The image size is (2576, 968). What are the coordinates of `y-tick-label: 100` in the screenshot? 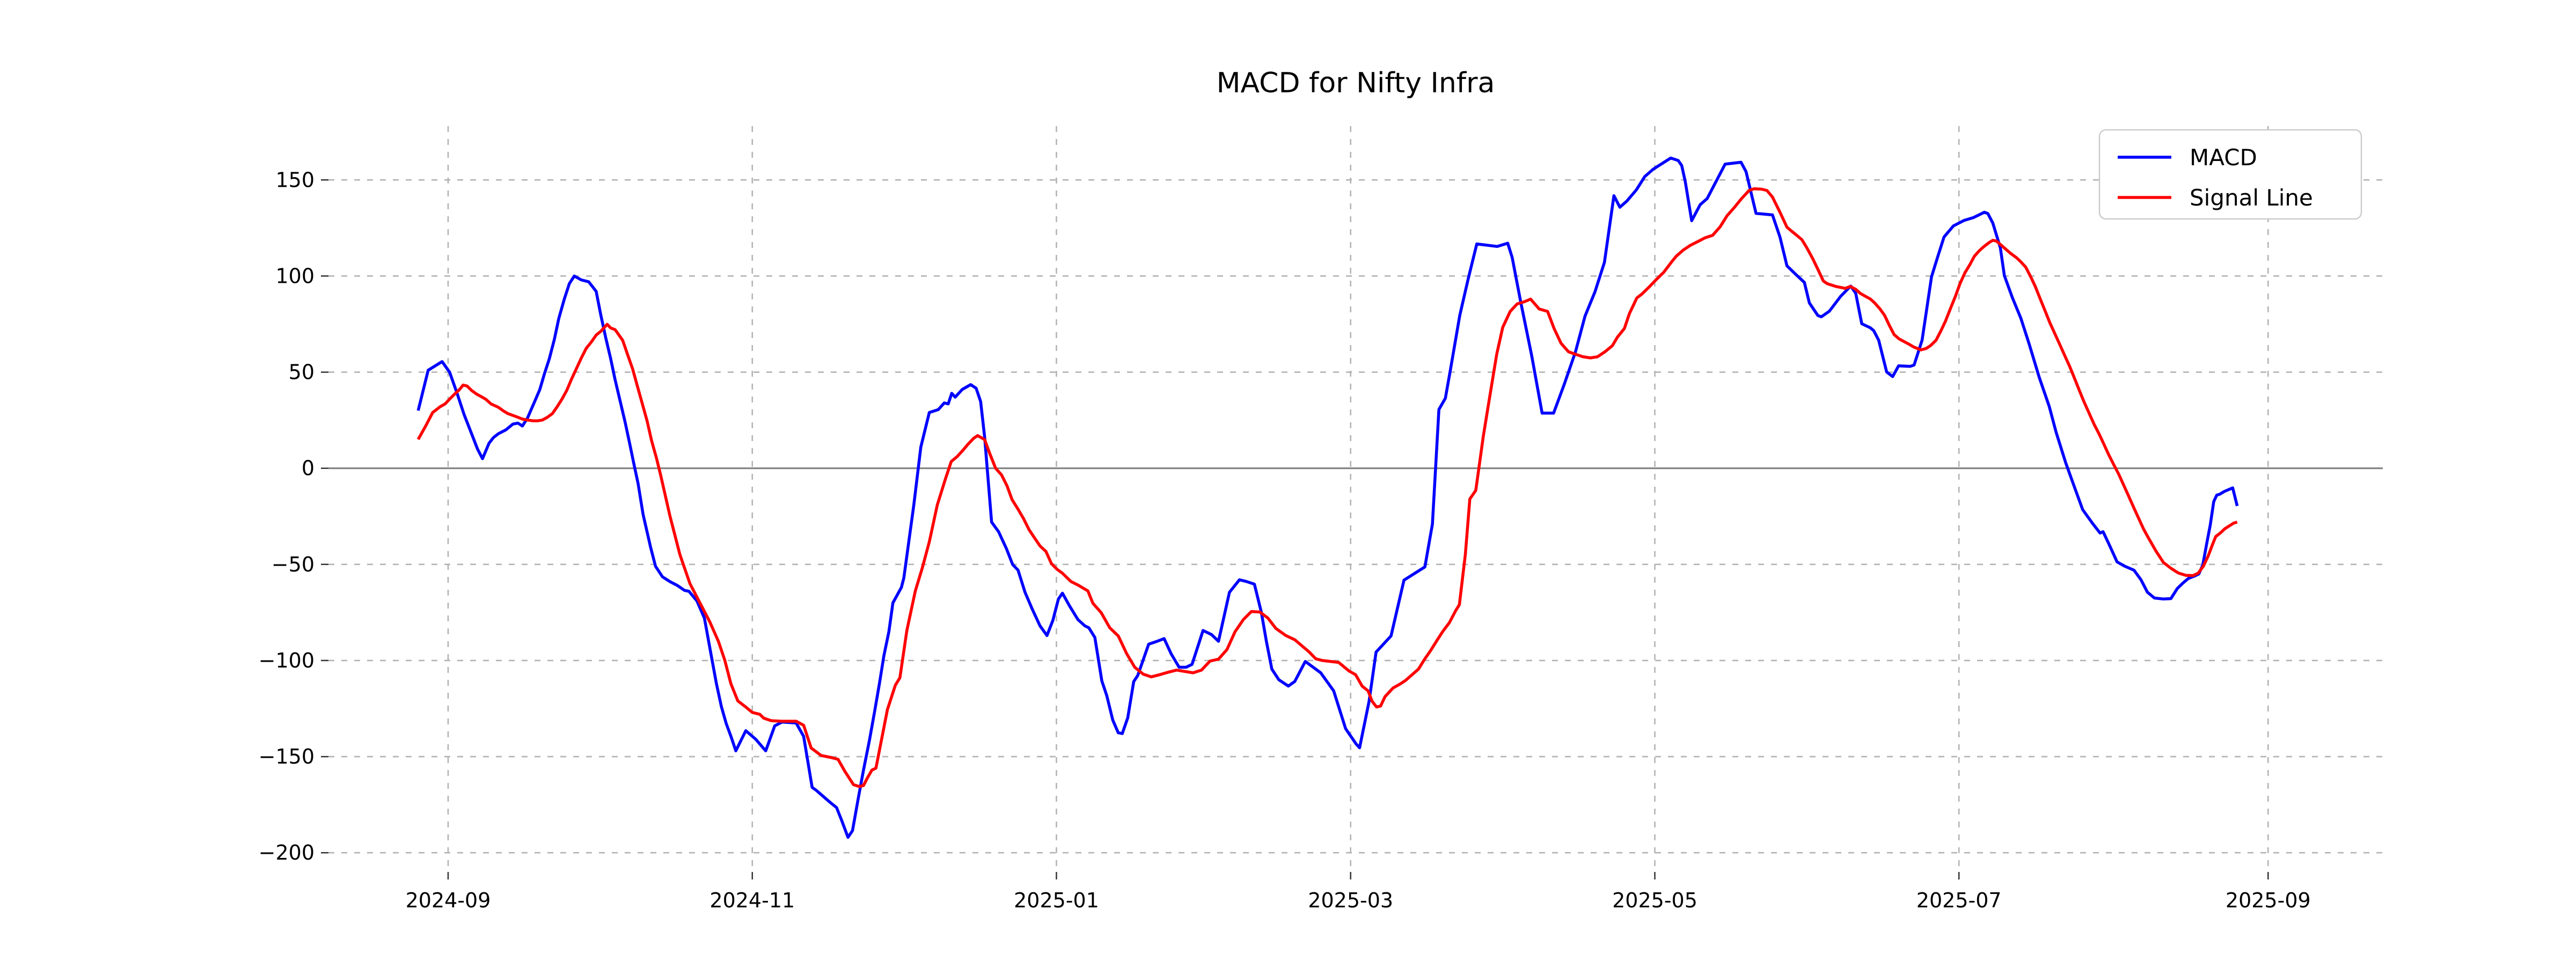 It's located at (294, 276).